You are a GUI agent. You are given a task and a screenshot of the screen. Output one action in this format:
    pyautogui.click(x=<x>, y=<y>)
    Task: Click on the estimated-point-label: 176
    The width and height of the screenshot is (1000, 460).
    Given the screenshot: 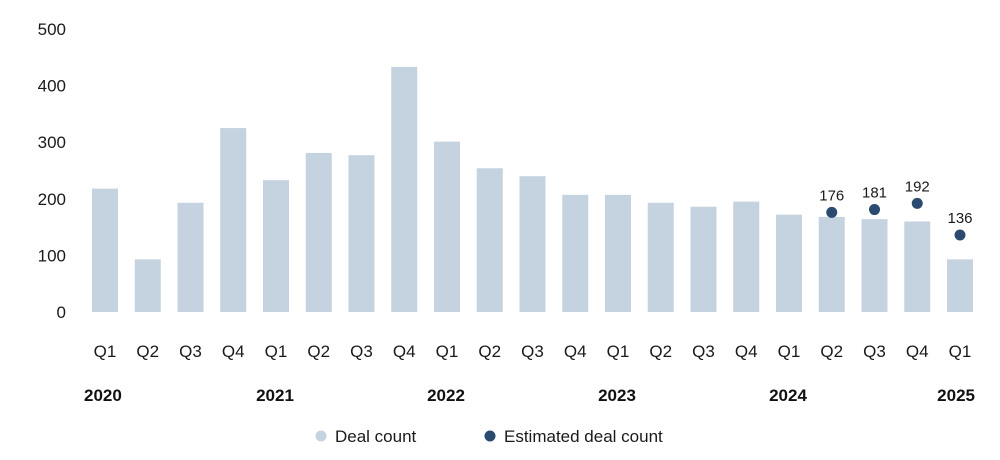 What is the action you would take?
    pyautogui.click(x=831, y=195)
    